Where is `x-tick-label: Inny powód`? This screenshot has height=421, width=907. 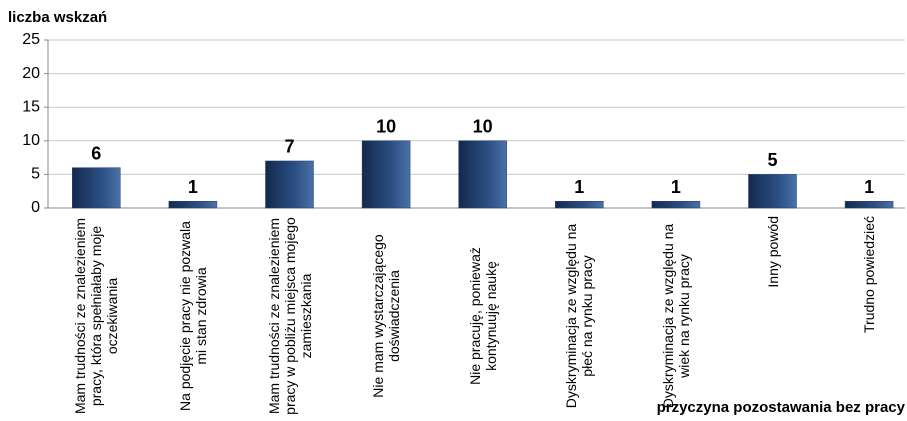 x-tick-label: Inny powód is located at coordinates (773, 316).